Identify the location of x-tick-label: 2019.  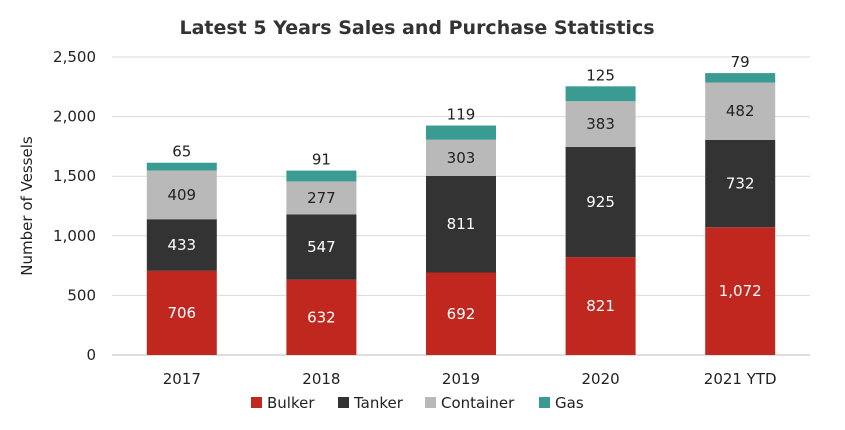
(461, 379).